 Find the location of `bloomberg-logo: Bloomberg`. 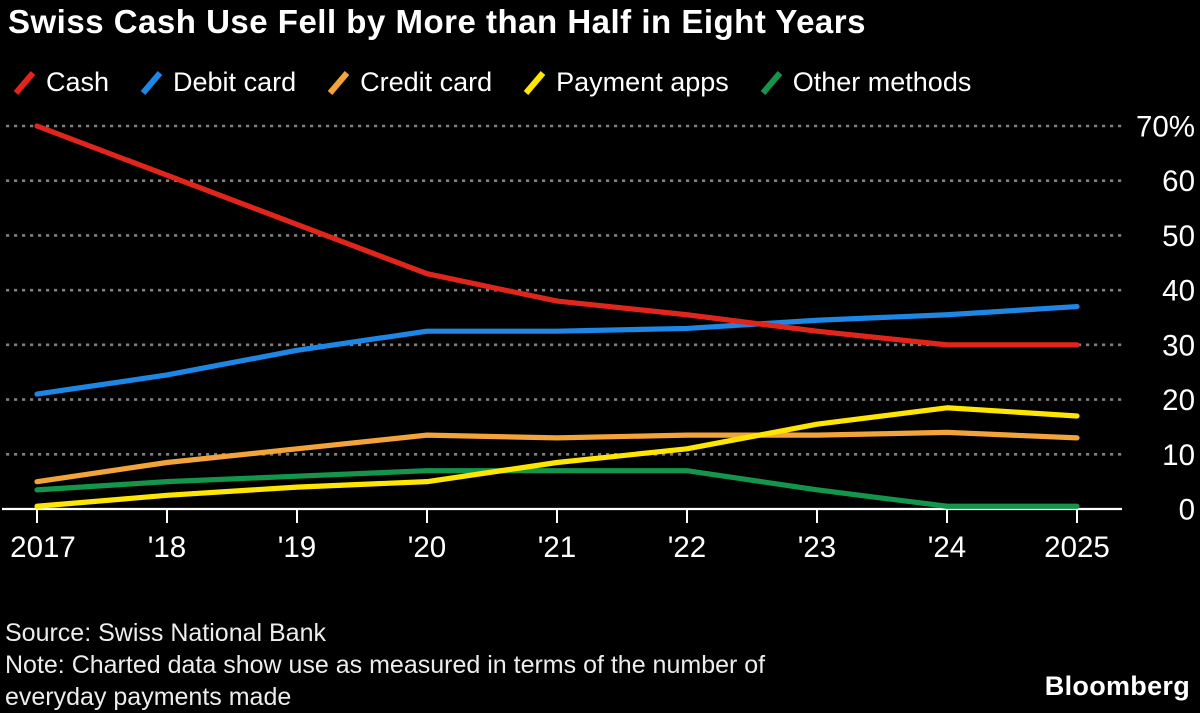

bloomberg-logo: Bloomberg is located at coordinates (1117, 686).